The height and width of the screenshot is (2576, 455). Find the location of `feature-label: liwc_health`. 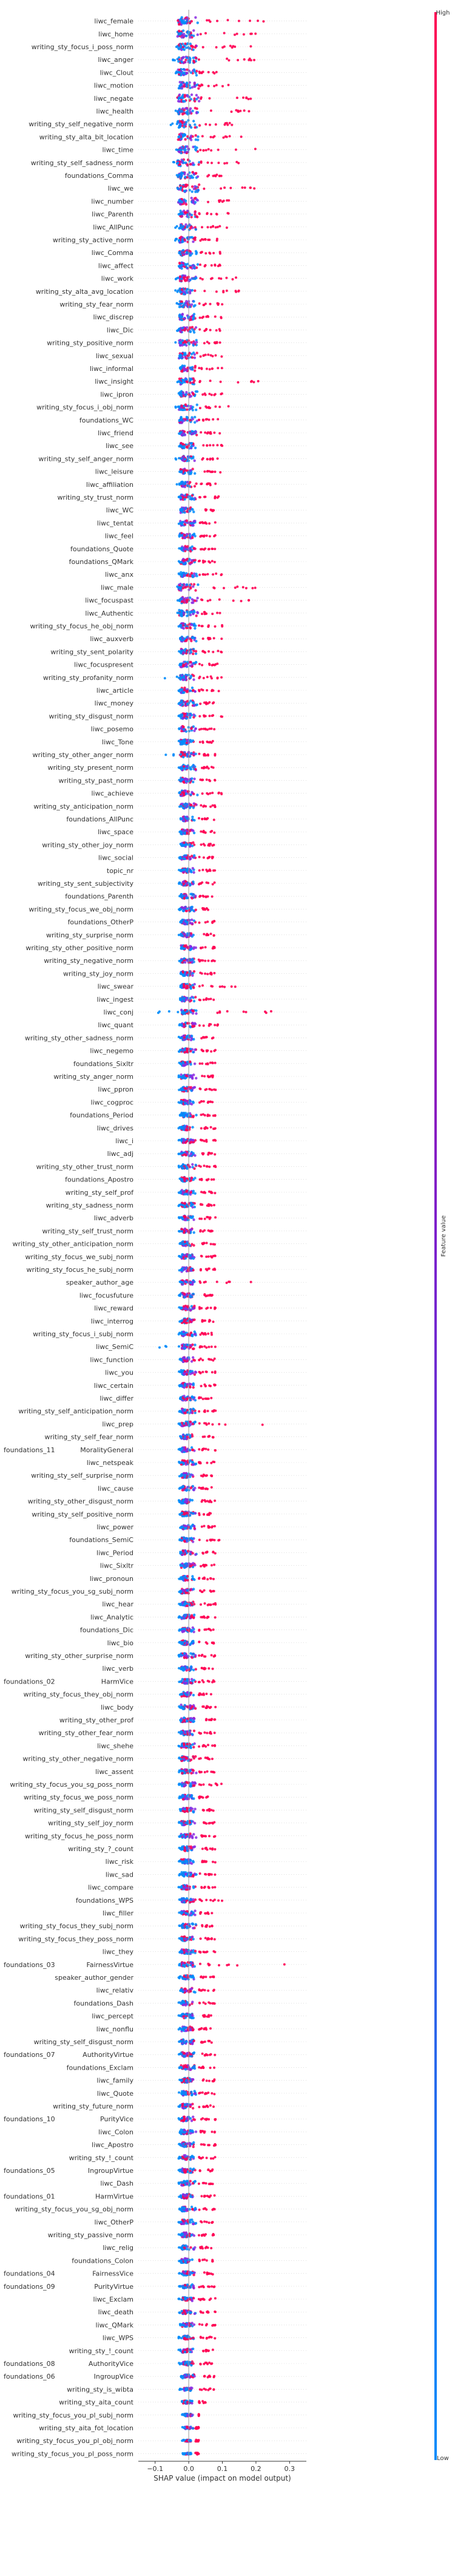

feature-label: liwc_health is located at coordinates (115, 111).